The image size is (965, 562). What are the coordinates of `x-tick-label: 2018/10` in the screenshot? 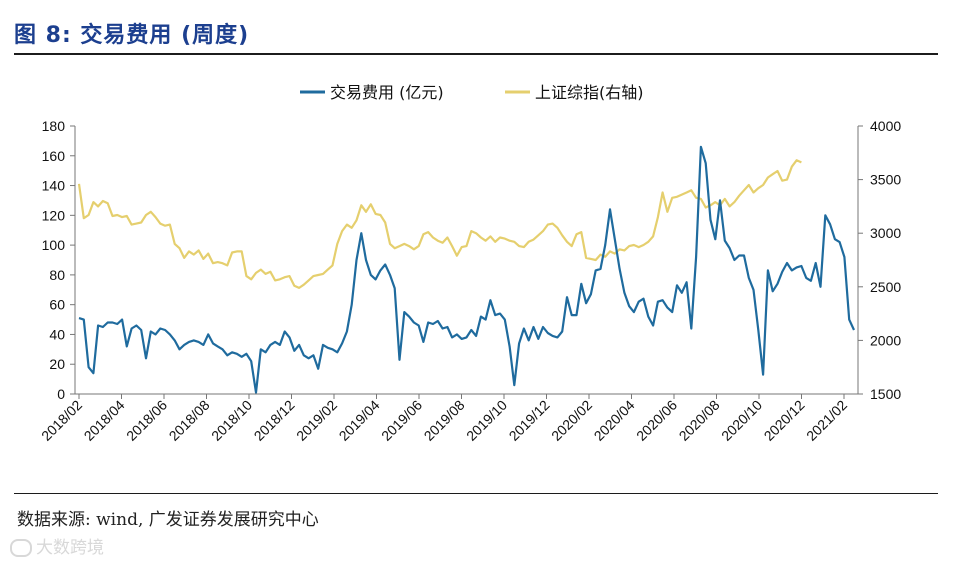 It's located at (231, 420).